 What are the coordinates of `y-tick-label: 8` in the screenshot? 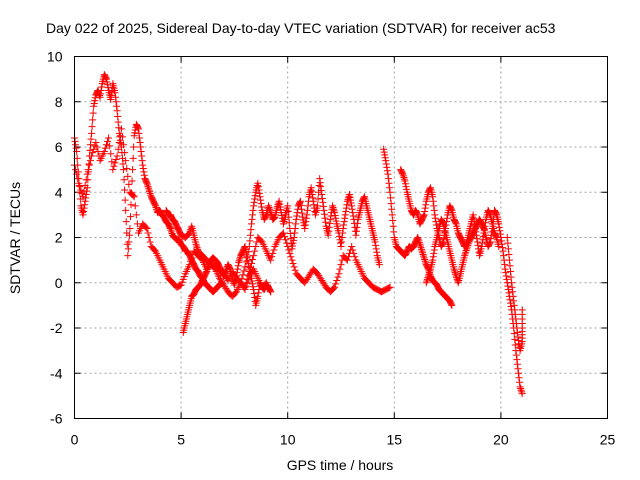 It's located at (59, 102).